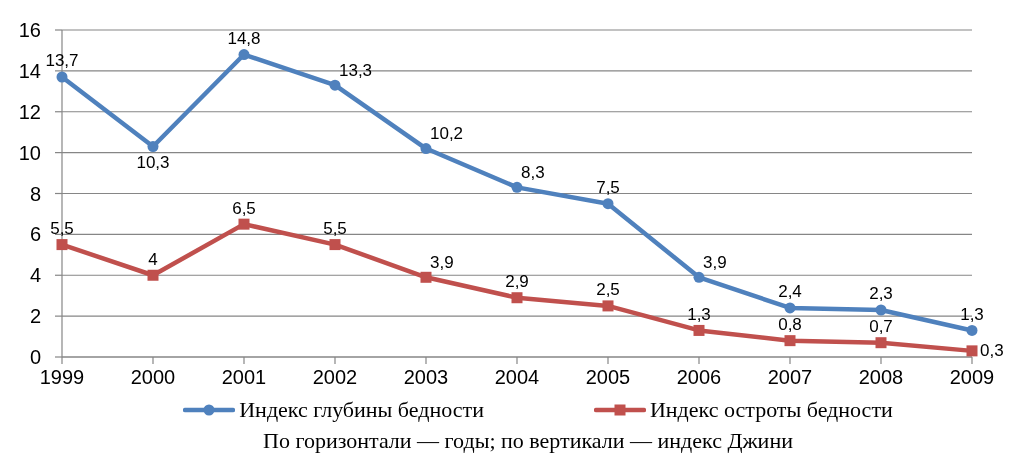 Image resolution: width=1016 pixels, height=460 pixels. What do you see at coordinates (244, 38) in the screenshot?
I see `data-label: 14,8` at bounding box center [244, 38].